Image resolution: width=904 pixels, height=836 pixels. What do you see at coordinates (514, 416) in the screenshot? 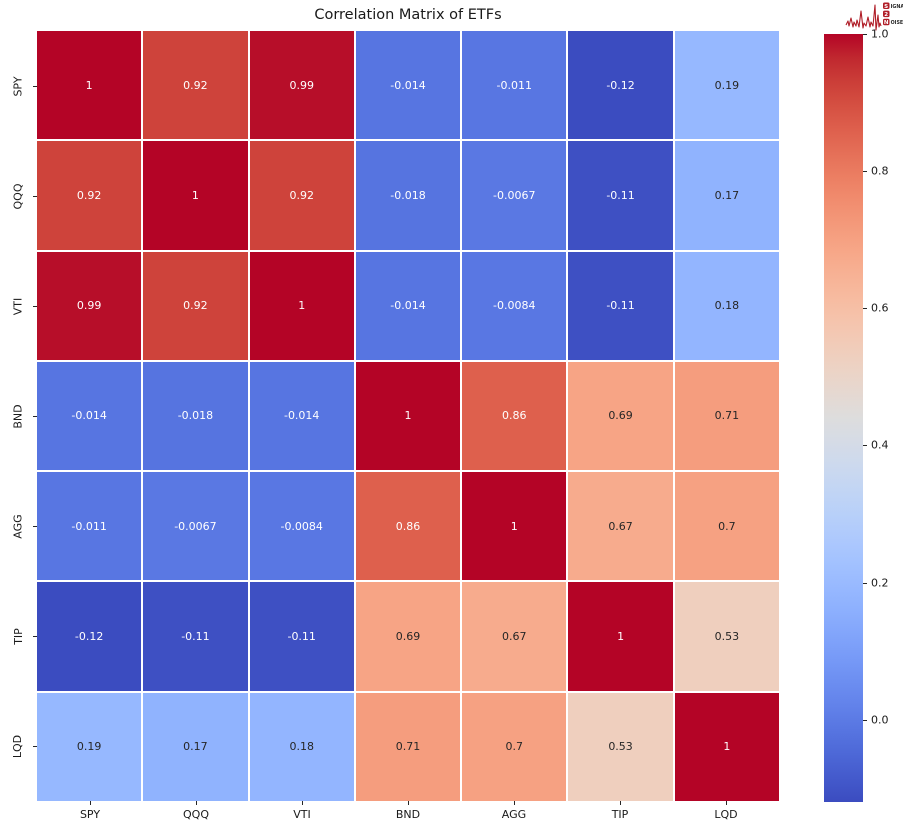
I see `heatmap-cell-BND-AGG: 0.86` at bounding box center [514, 416].